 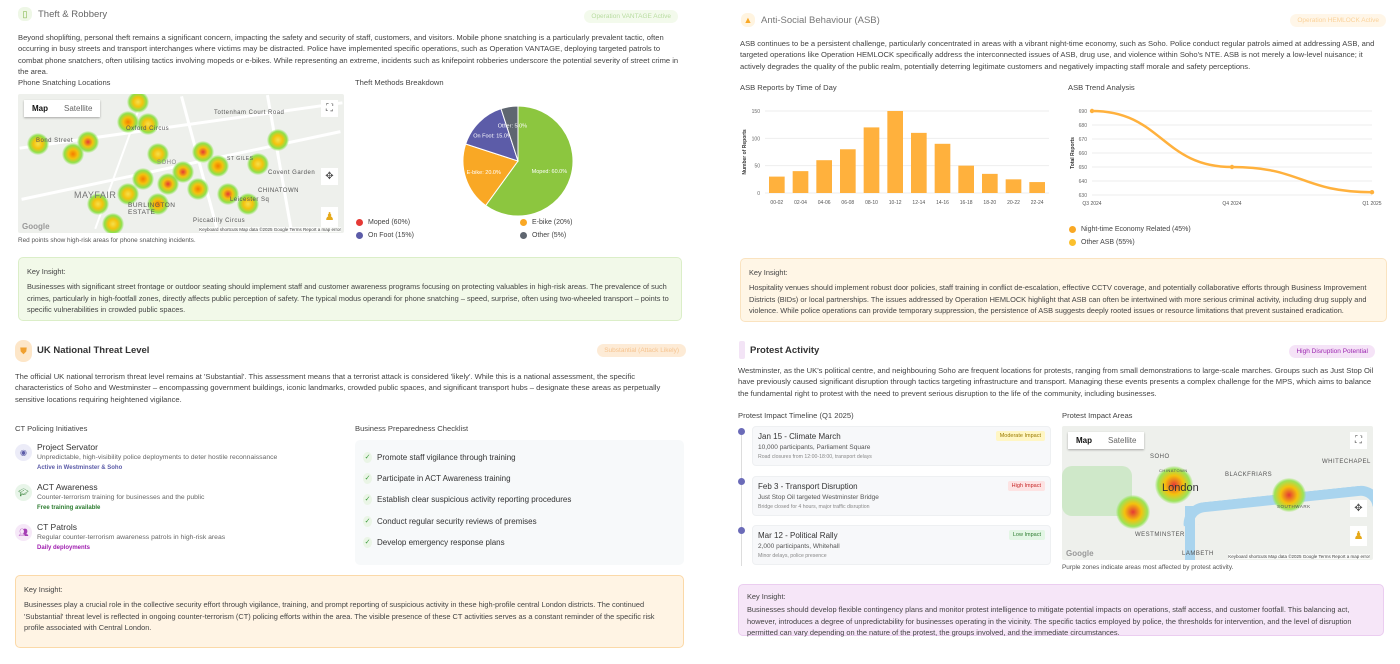 I want to click on x-tick-label: 00-02, so click(x=776, y=203).